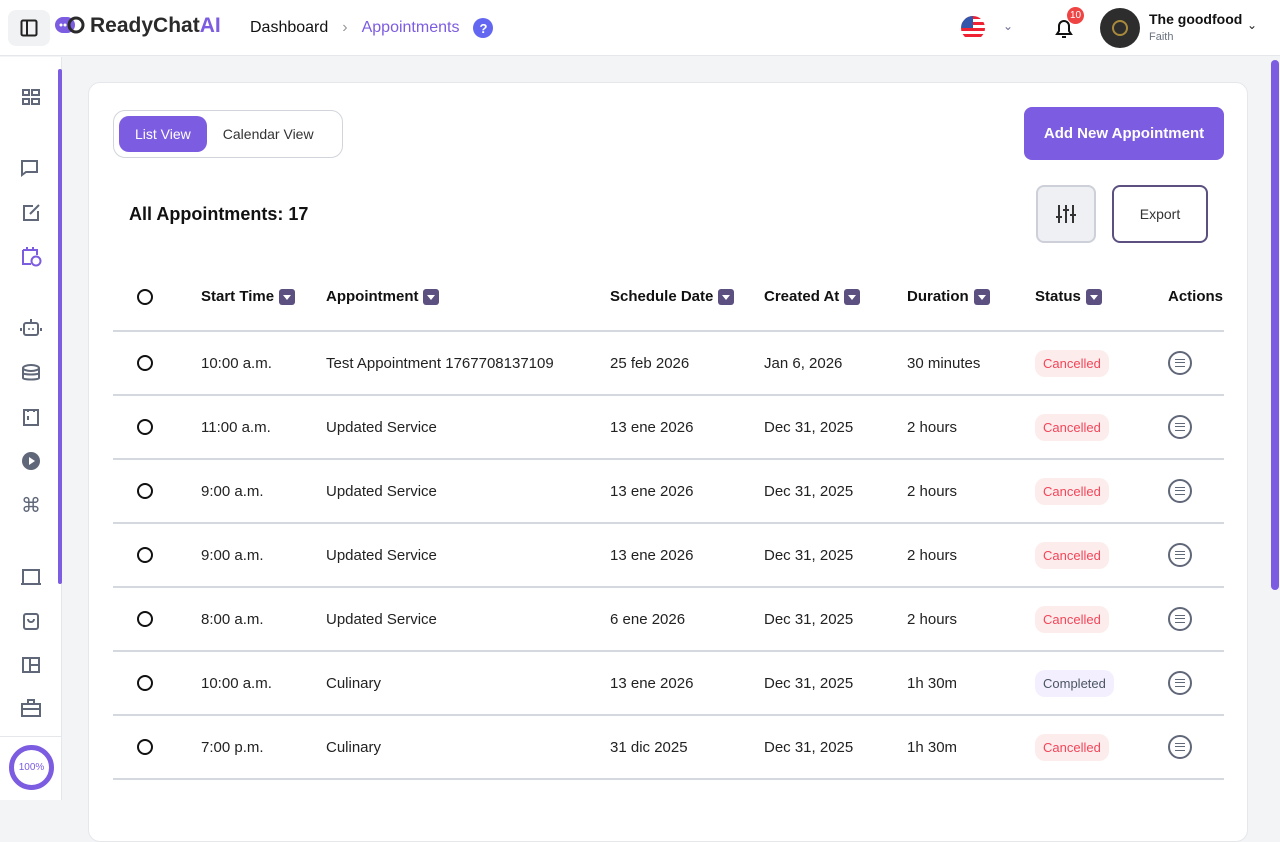 The image size is (1280, 842). What do you see at coordinates (1074, 683) in the screenshot?
I see `status-badge: Completed` at bounding box center [1074, 683].